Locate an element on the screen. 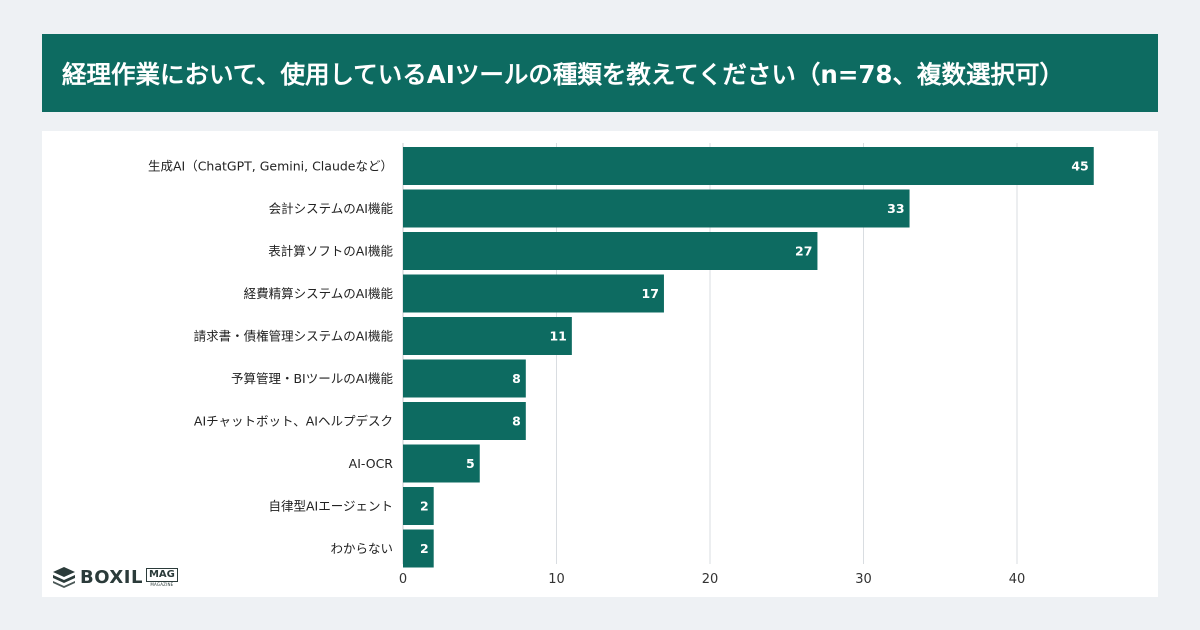 Image resolution: width=1200 pixels, height=630 pixels. category-label: わからない is located at coordinates (361, 548).